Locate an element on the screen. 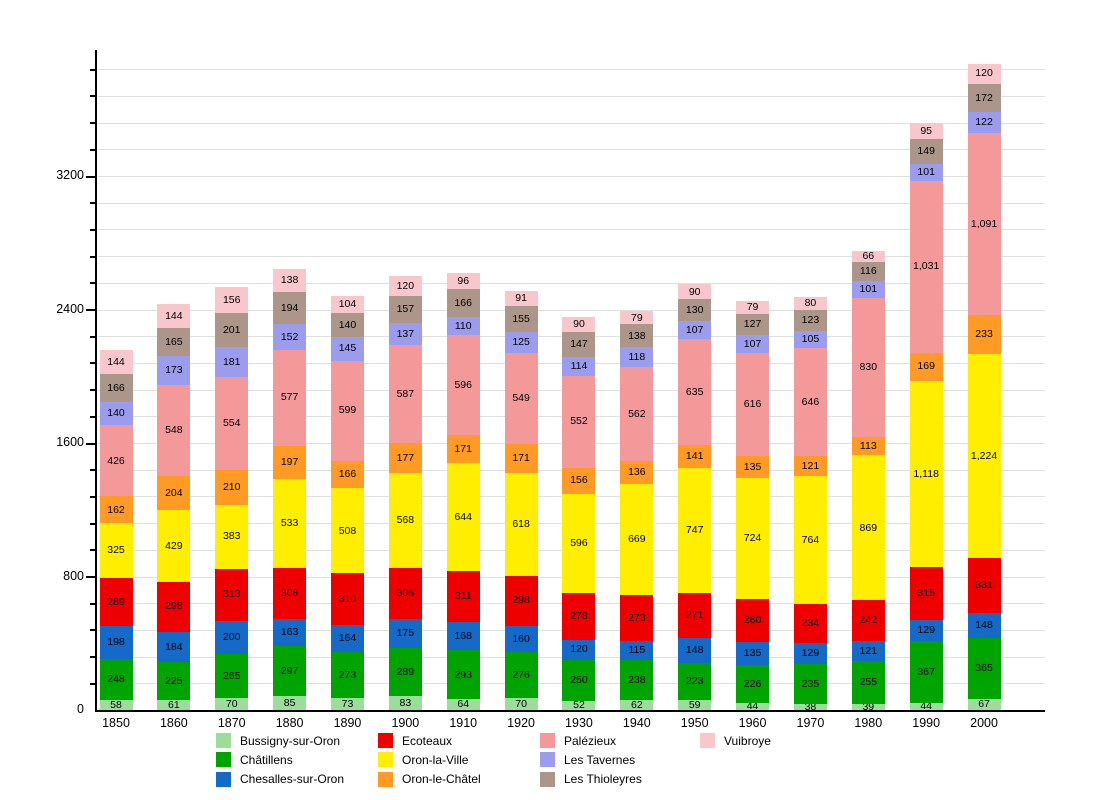  bar-segment: 141 is located at coordinates (695, 456).